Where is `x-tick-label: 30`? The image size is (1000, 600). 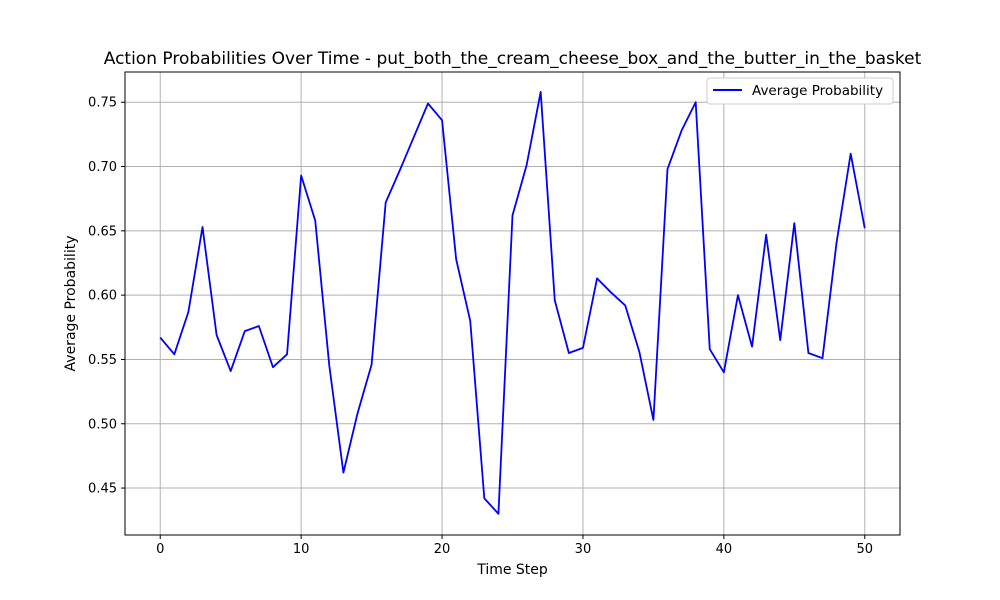 x-tick-label: 30 is located at coordinates (583, 549).